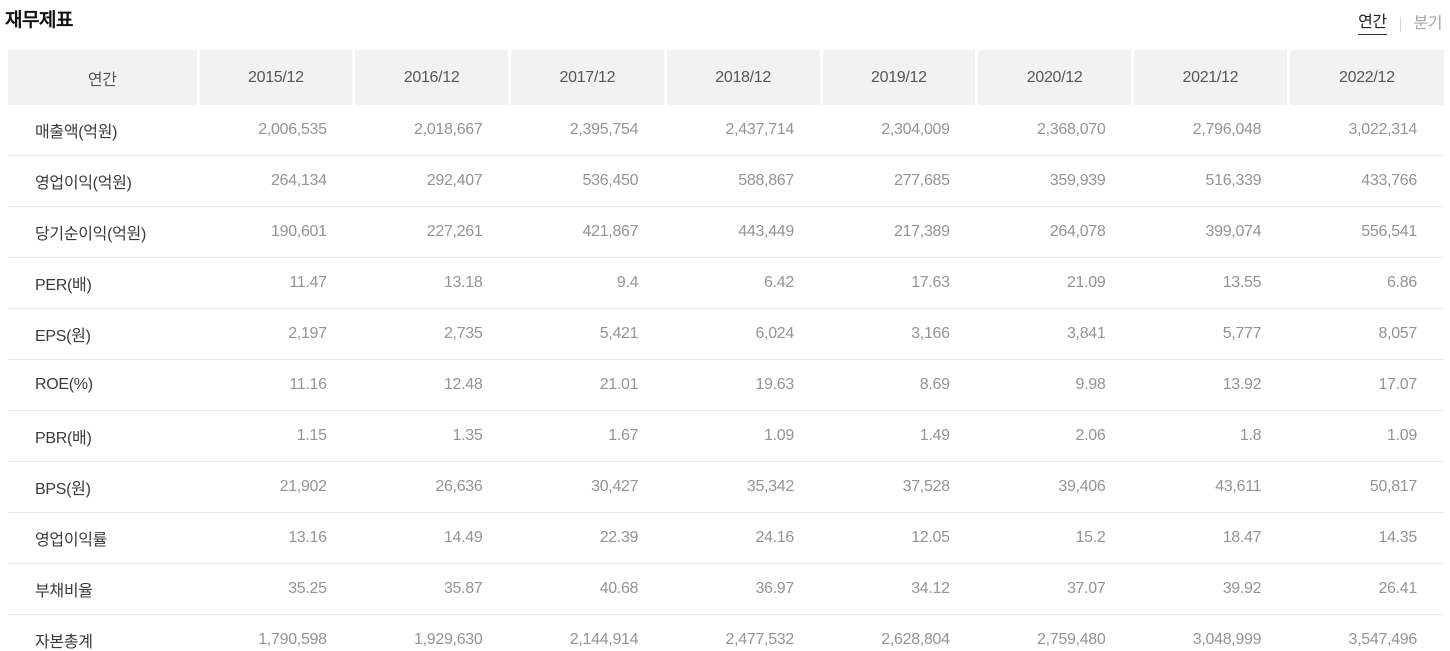 This screenshot has width=1450, height=651. I want to click on cell-value: 588,867, so click(743, 181).